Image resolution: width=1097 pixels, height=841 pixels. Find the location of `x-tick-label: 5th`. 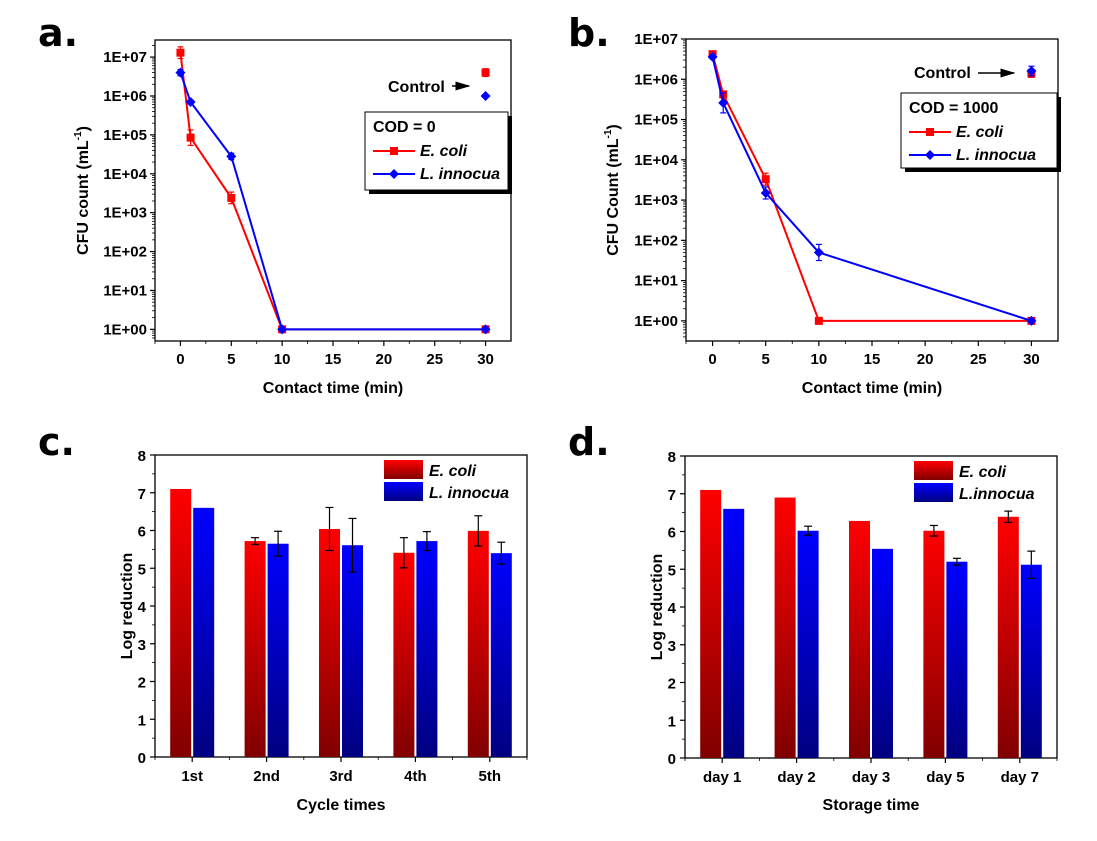

x-tick-label: 5th is located at coordinates (490, 776).